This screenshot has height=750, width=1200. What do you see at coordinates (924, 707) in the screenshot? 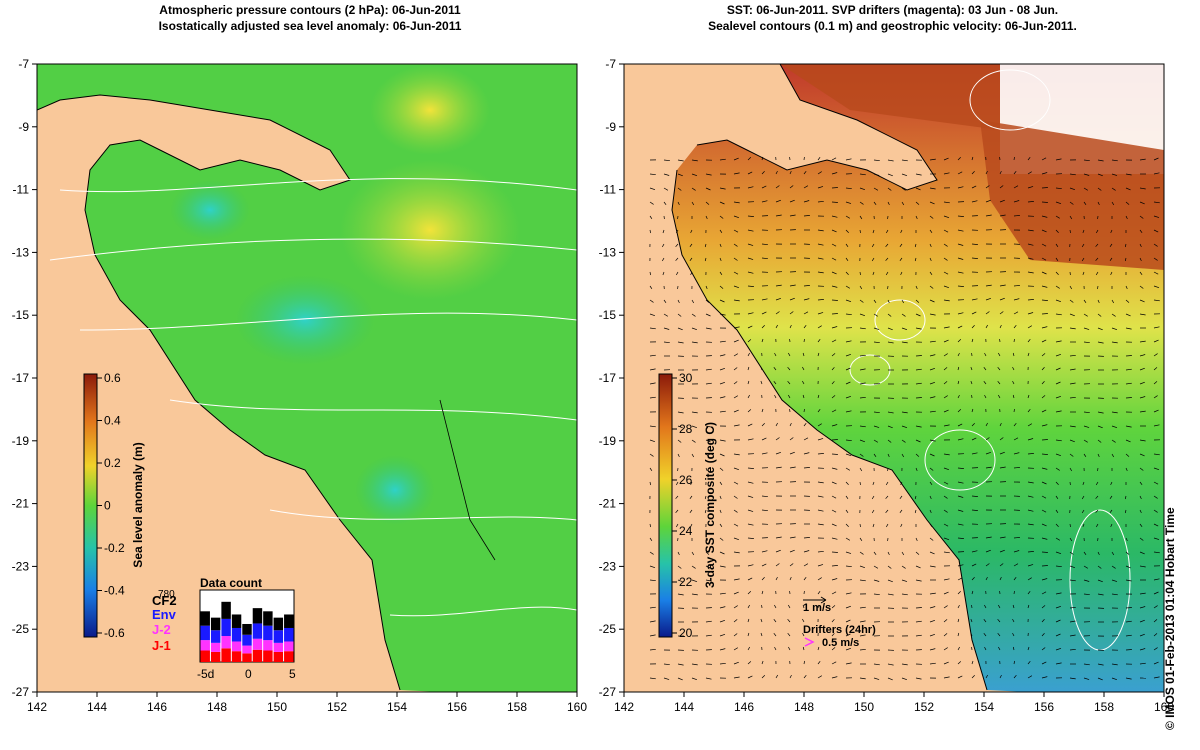
I see `x-tick-label: 152` at bounding box center [924, 707].